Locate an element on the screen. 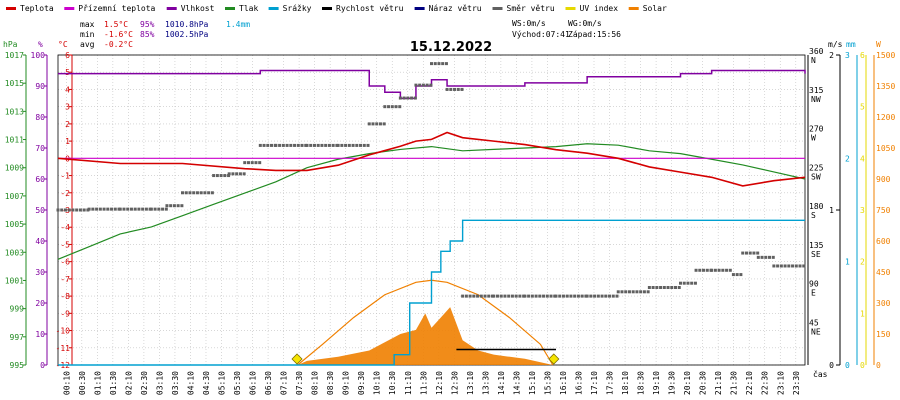 The width and height of the screenshot is (900, 400). x-tick-label: 12:30 is located at coordinates (454, 383).